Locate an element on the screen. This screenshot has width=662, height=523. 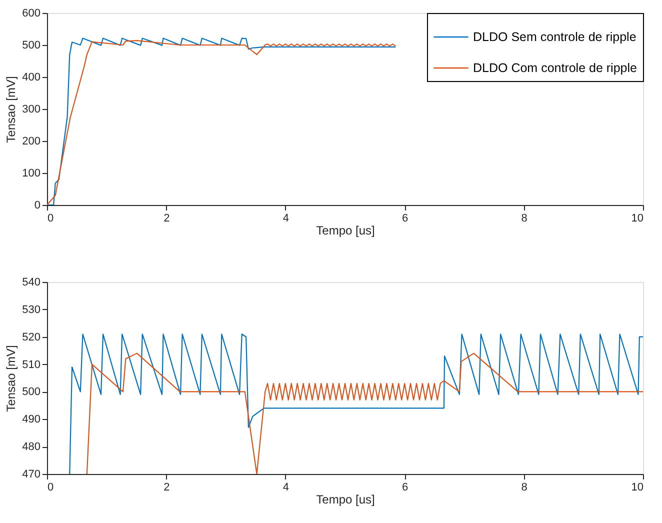
y-tick-label: 0 is located at coordinates (37, 206).